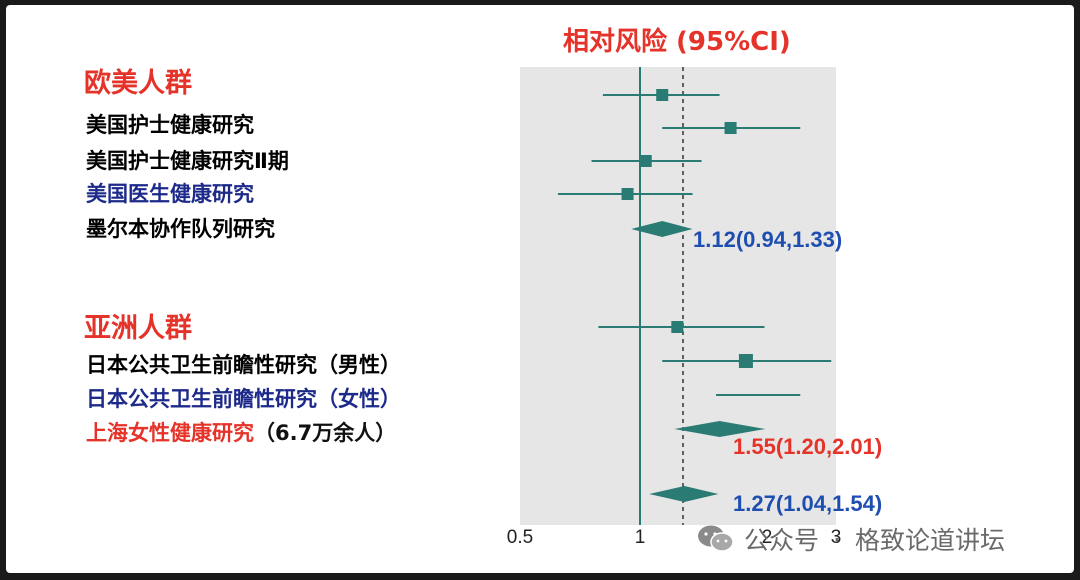 The image size is (1080, 580). Describe the element at coordinates (677, 42) in the screenshot. I see `chart-title: 相对风险 (95%CI)` at that location.